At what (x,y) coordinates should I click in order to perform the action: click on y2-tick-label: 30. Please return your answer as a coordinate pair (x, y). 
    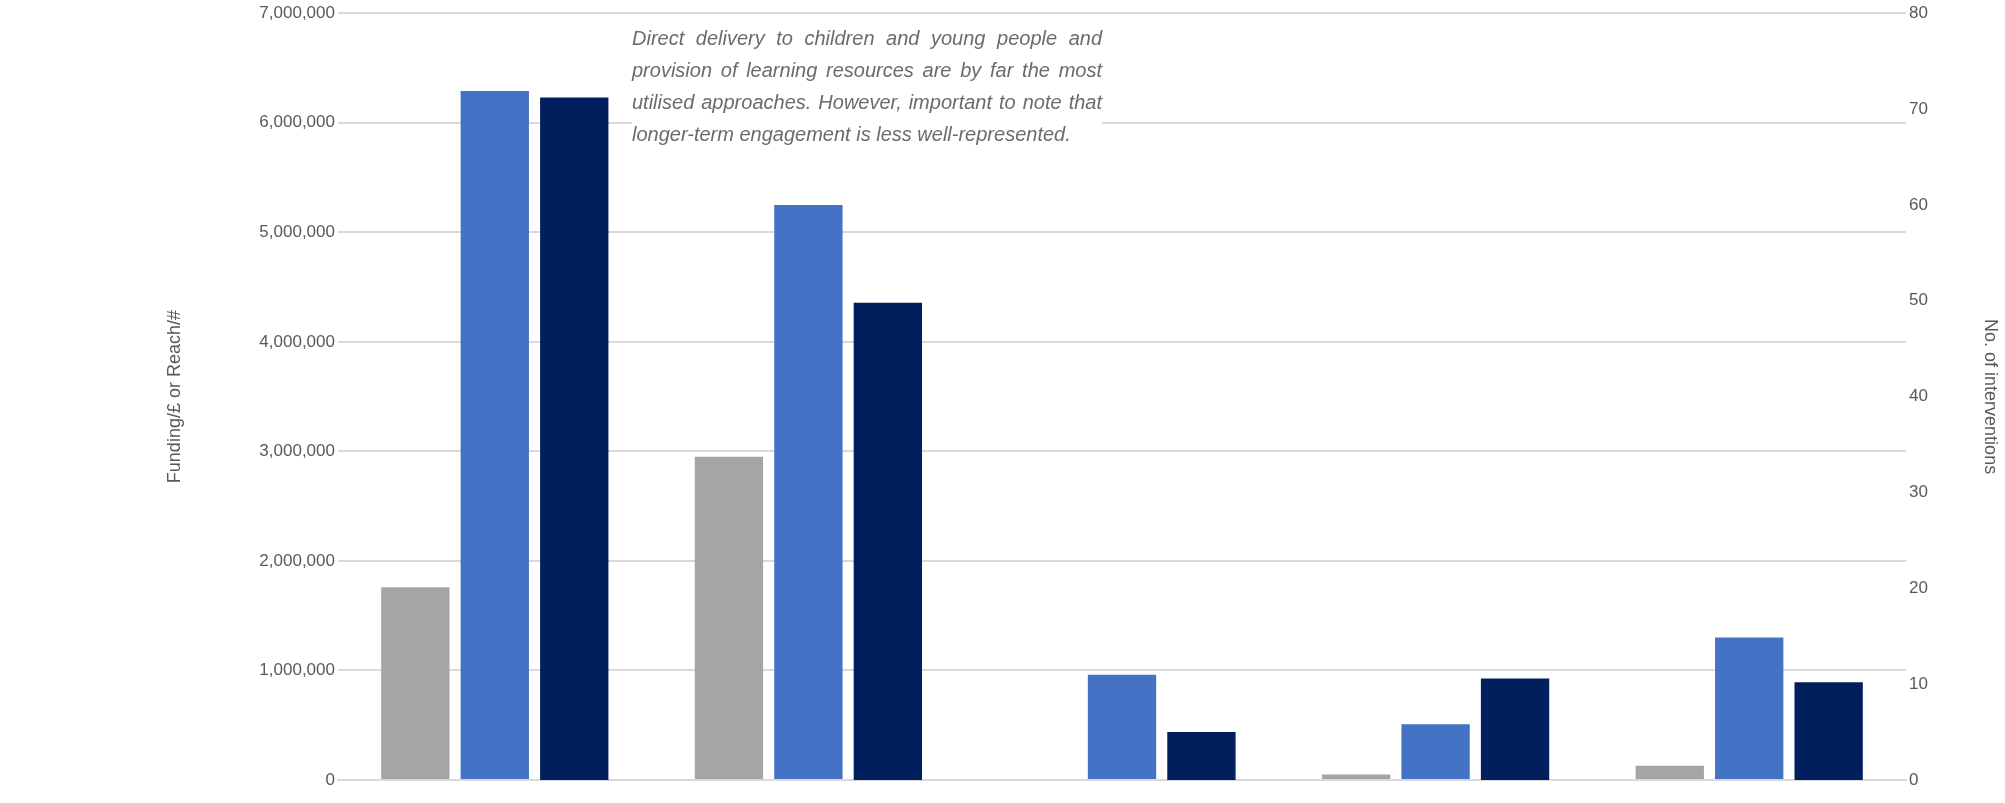
    Looking at the image, I should click on (1918, 492).